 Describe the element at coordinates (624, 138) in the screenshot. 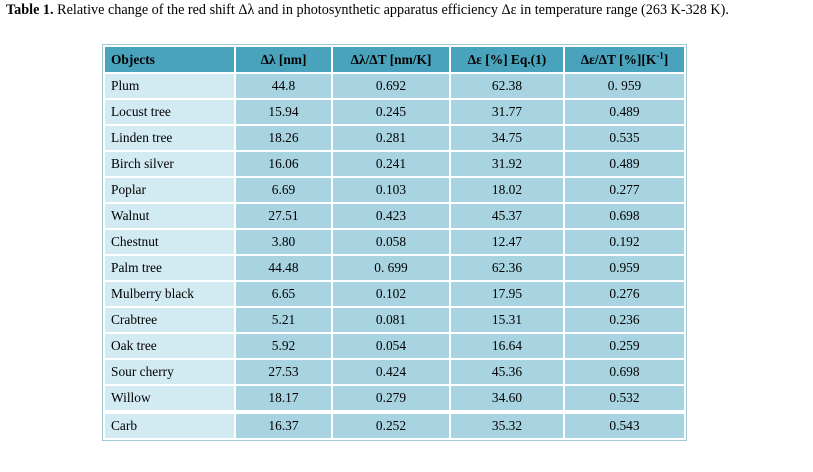

I see `efficiency-rate-cell: 0.535` at that location.